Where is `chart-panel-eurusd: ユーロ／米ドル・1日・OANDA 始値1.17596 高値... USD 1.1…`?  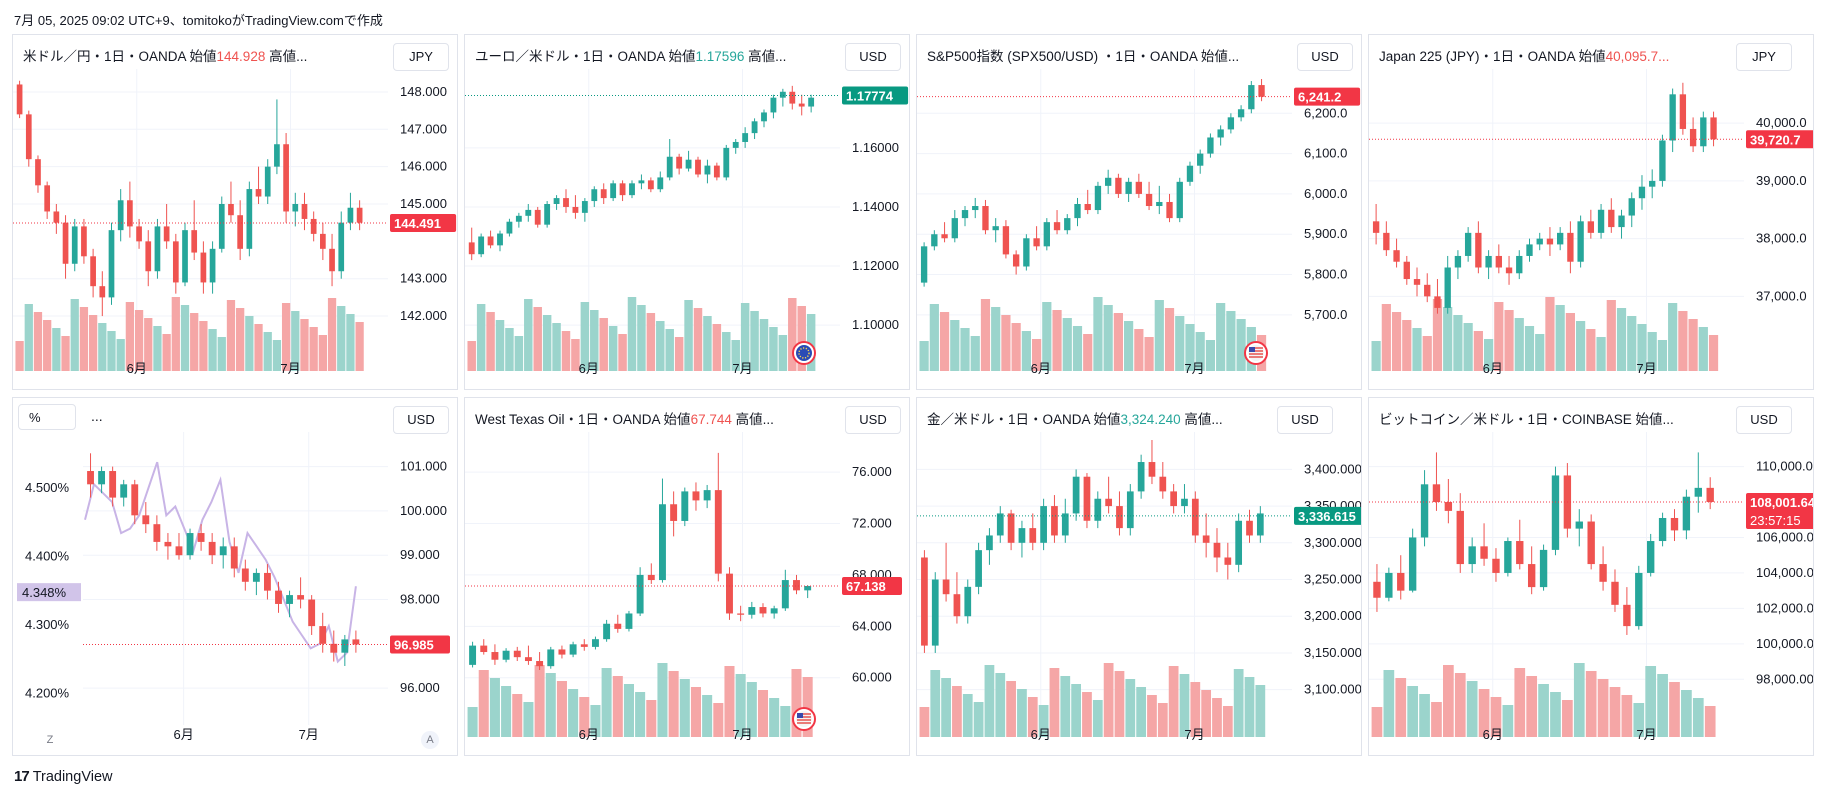 chart-panel-eurusd: ユーロ／米ドル・1日・OANDA 始値1.17596 高値... USD 1.1… is located at coordinates (687, 212).